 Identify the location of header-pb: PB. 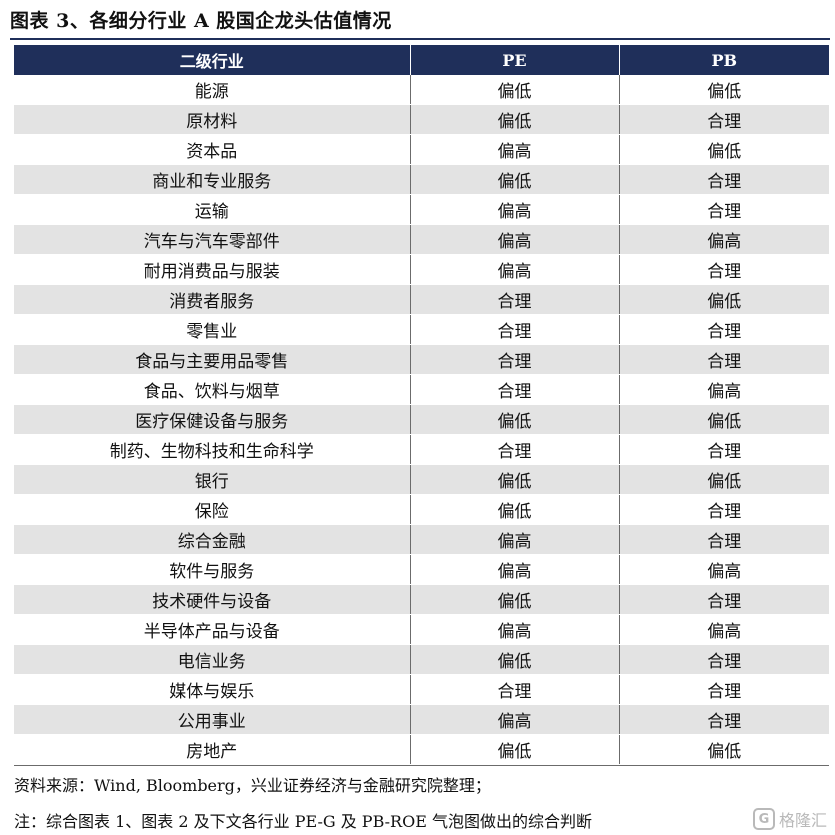
(723, 60).